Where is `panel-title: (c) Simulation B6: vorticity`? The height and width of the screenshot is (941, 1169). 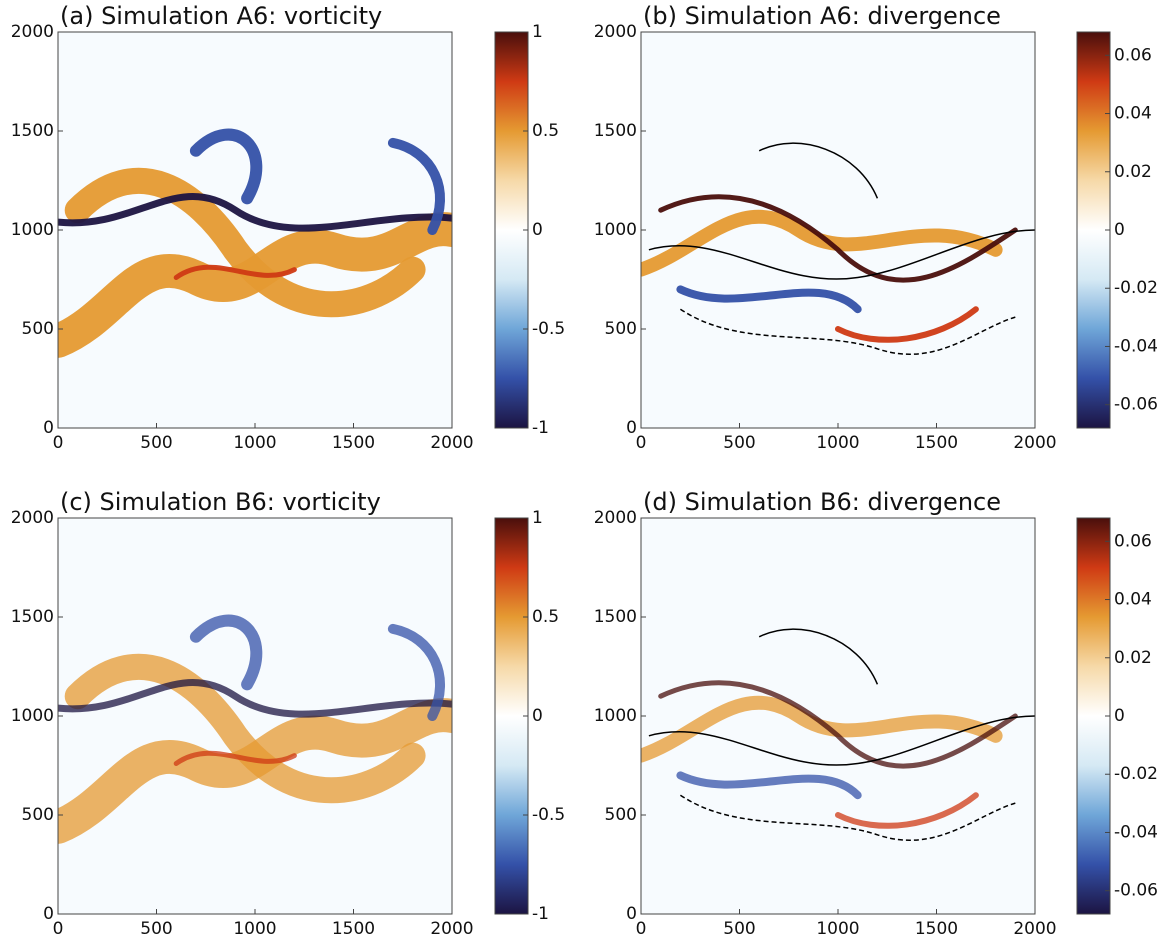 panel-title: (c) Simulation B6: vorticity is located at coordinates (220, 502).